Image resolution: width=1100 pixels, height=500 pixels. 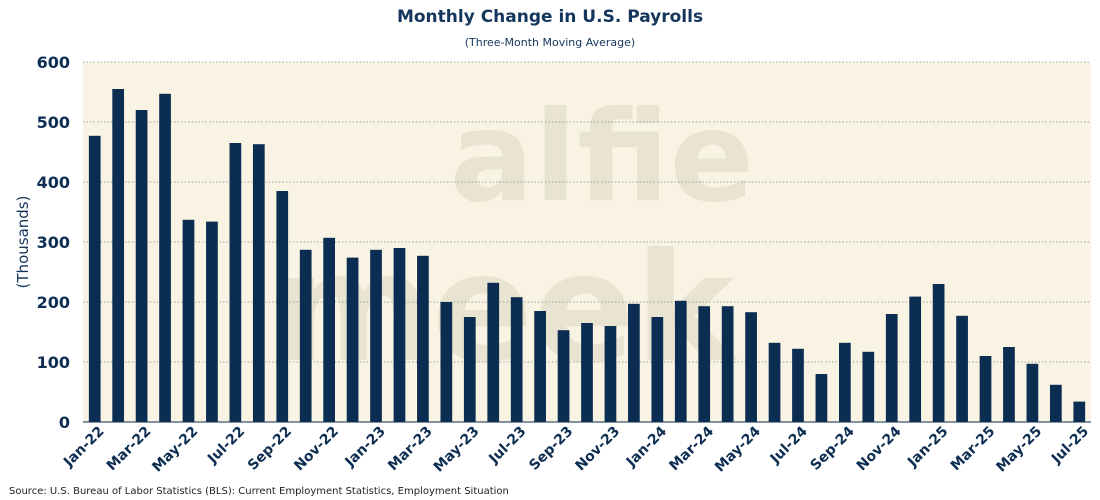 What do you see at coordinates (598, 449) in the screenshot?
I see `x-tick-label: Nov-23` at bounding box center [598, 449].